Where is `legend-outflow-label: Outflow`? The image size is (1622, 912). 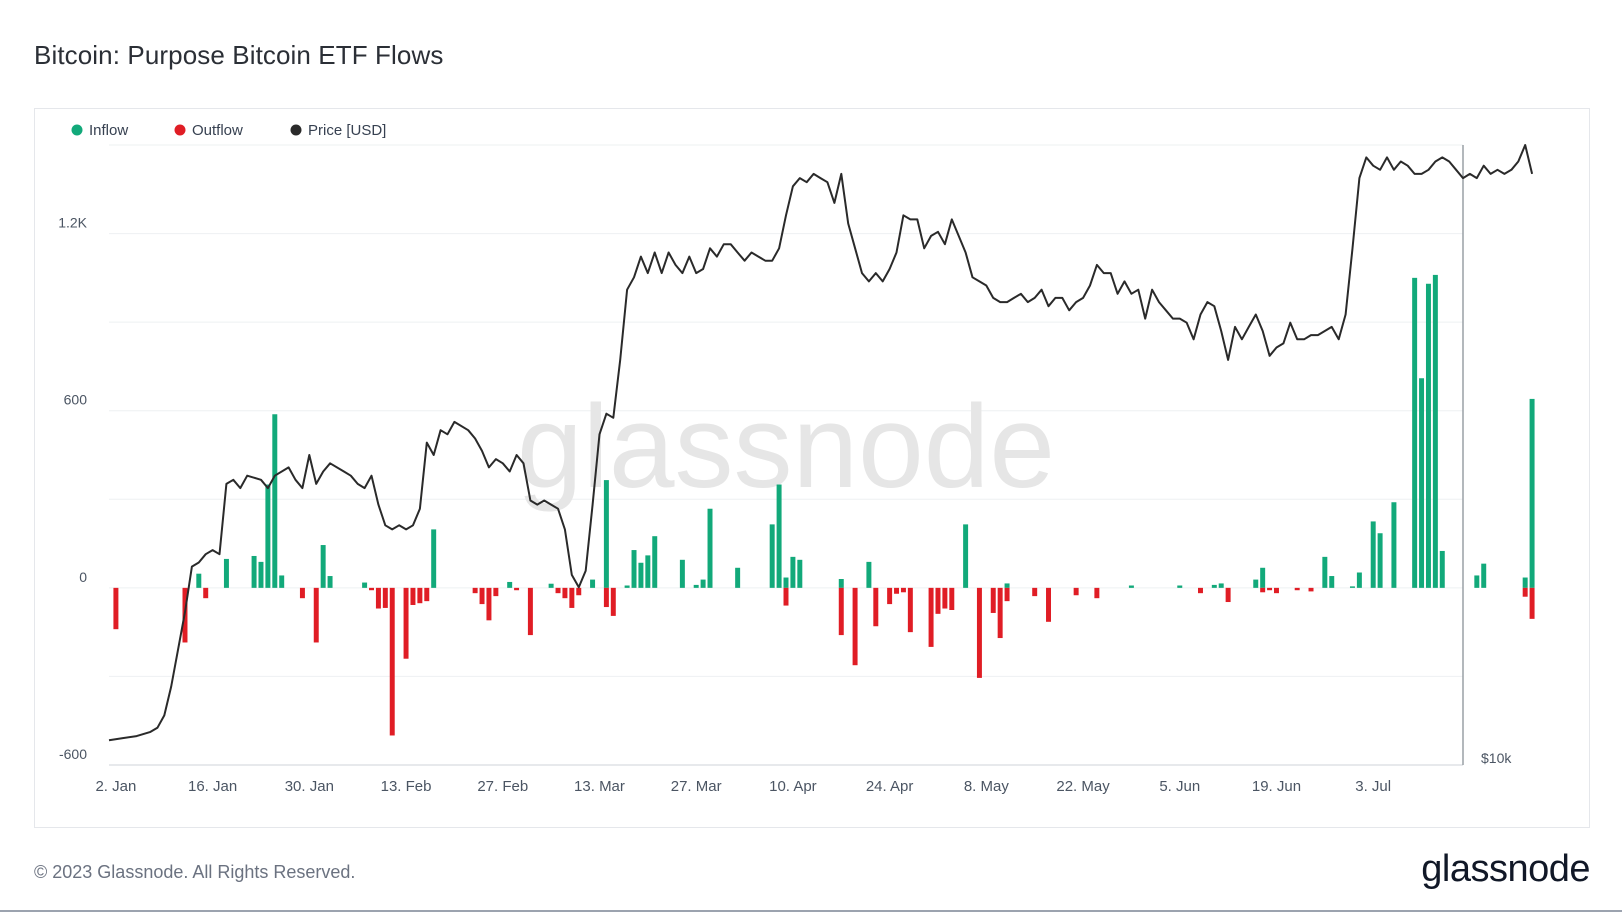 legend-outflow-label: Outflow is located at coordinates (217, 130).